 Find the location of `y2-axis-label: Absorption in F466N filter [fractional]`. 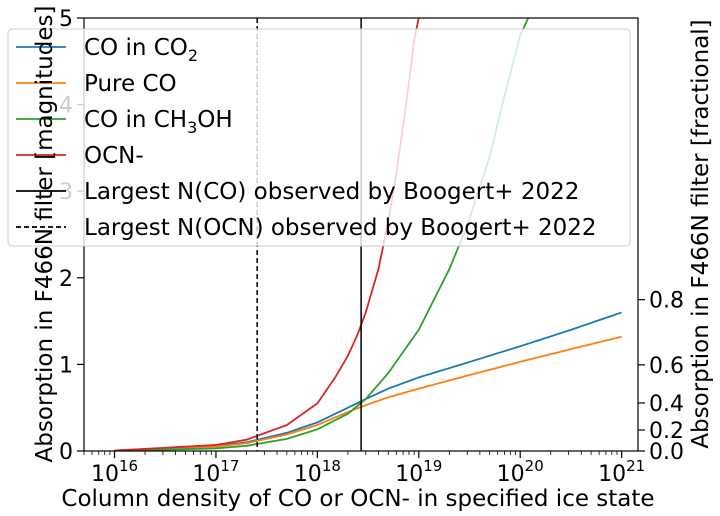

y2-axis-label: Absorption in F466N filter [fractional] is located at coordinates (701, 233).